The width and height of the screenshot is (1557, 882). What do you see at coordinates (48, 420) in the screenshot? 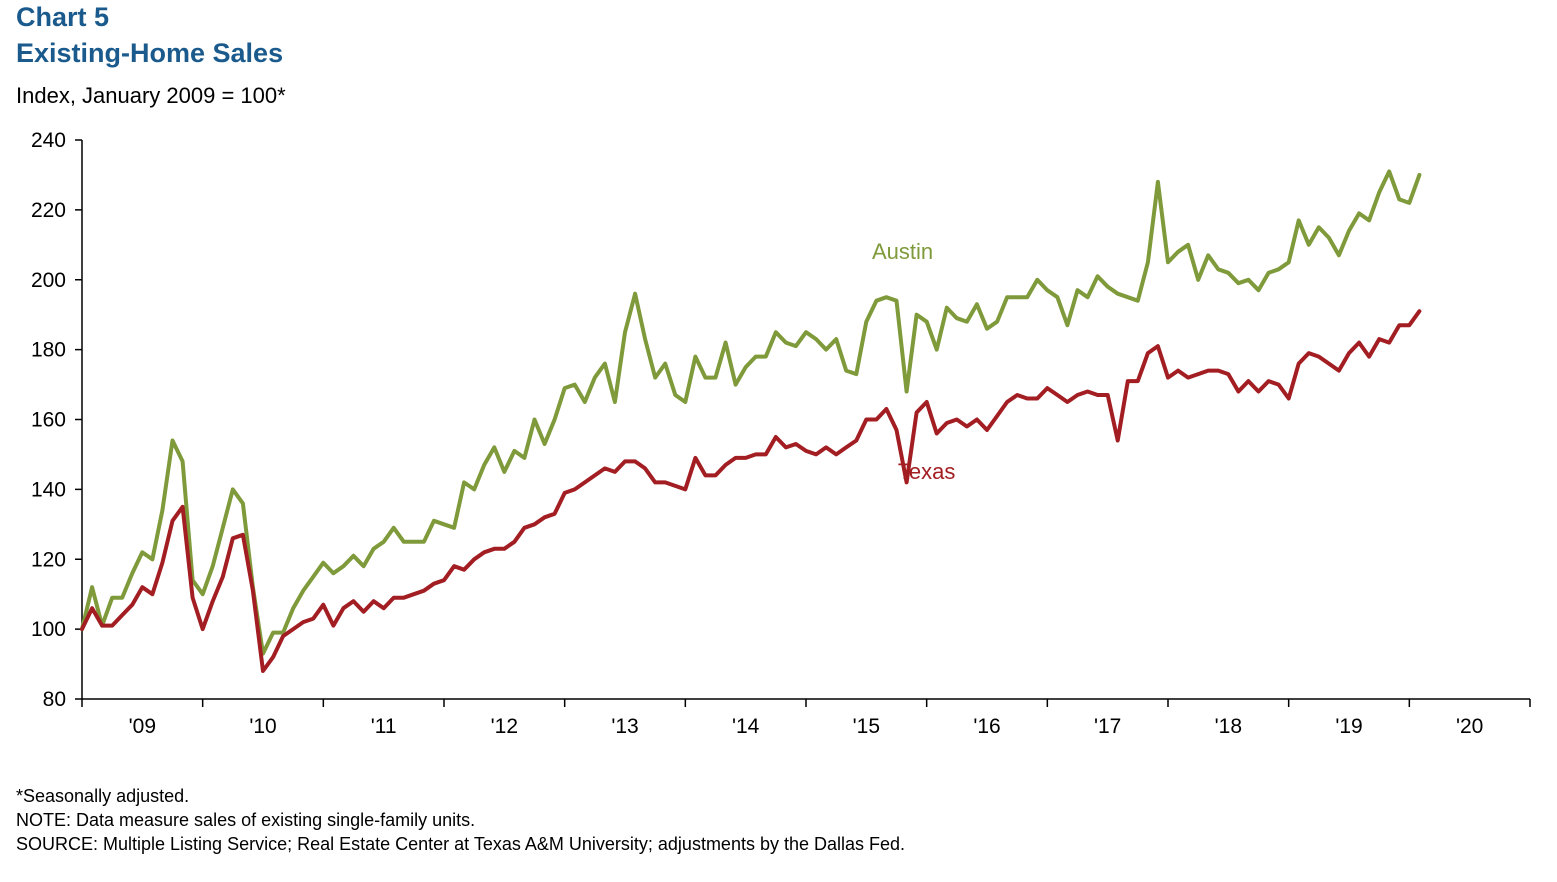
I see `y-tick-label: 160` at bounding box center [48, 420].